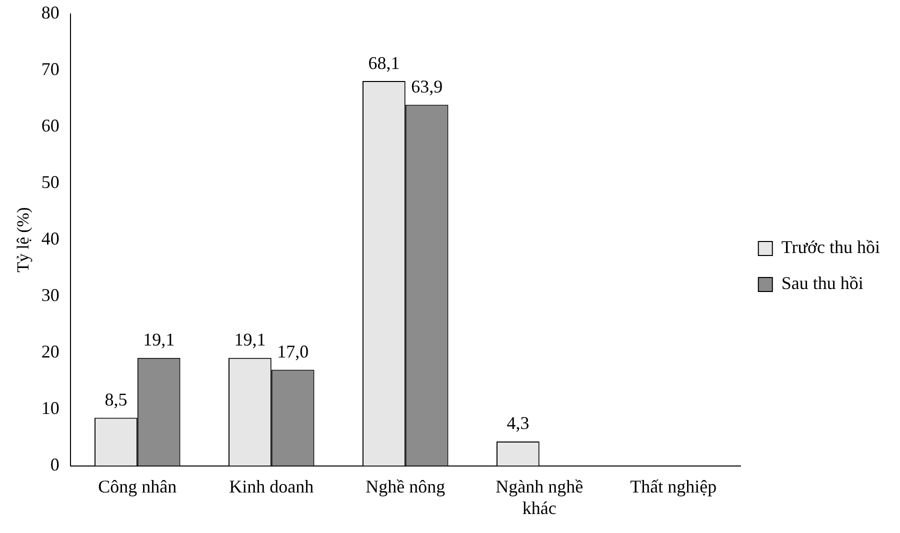 The height and width of the screenshot is (533, 900). What do you see at coordinates (822, 283) in the screenshot?
I see `legend-label: Sau thu hồi` at bounding box center [822, 283].